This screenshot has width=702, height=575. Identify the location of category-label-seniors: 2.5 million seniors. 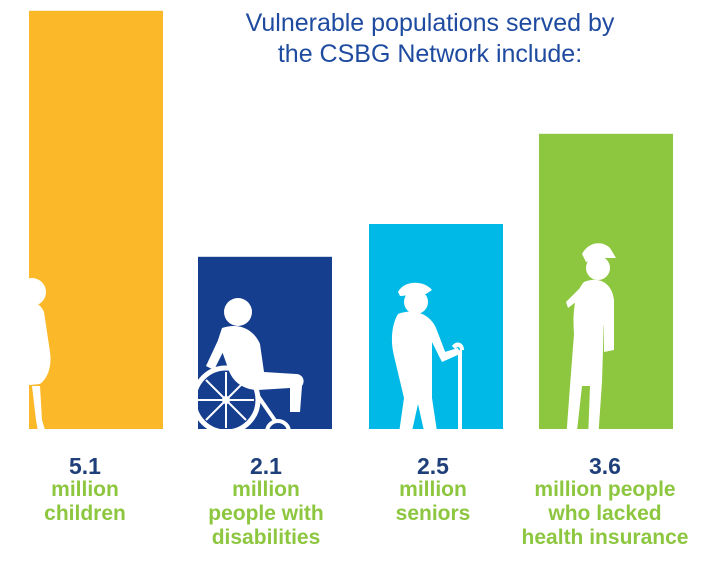
(433, 490).